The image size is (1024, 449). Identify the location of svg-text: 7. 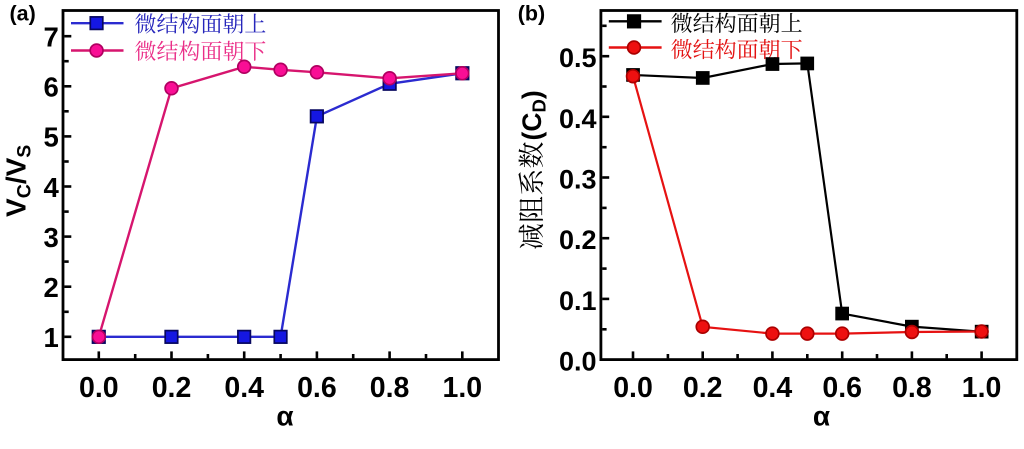
(51, 37).